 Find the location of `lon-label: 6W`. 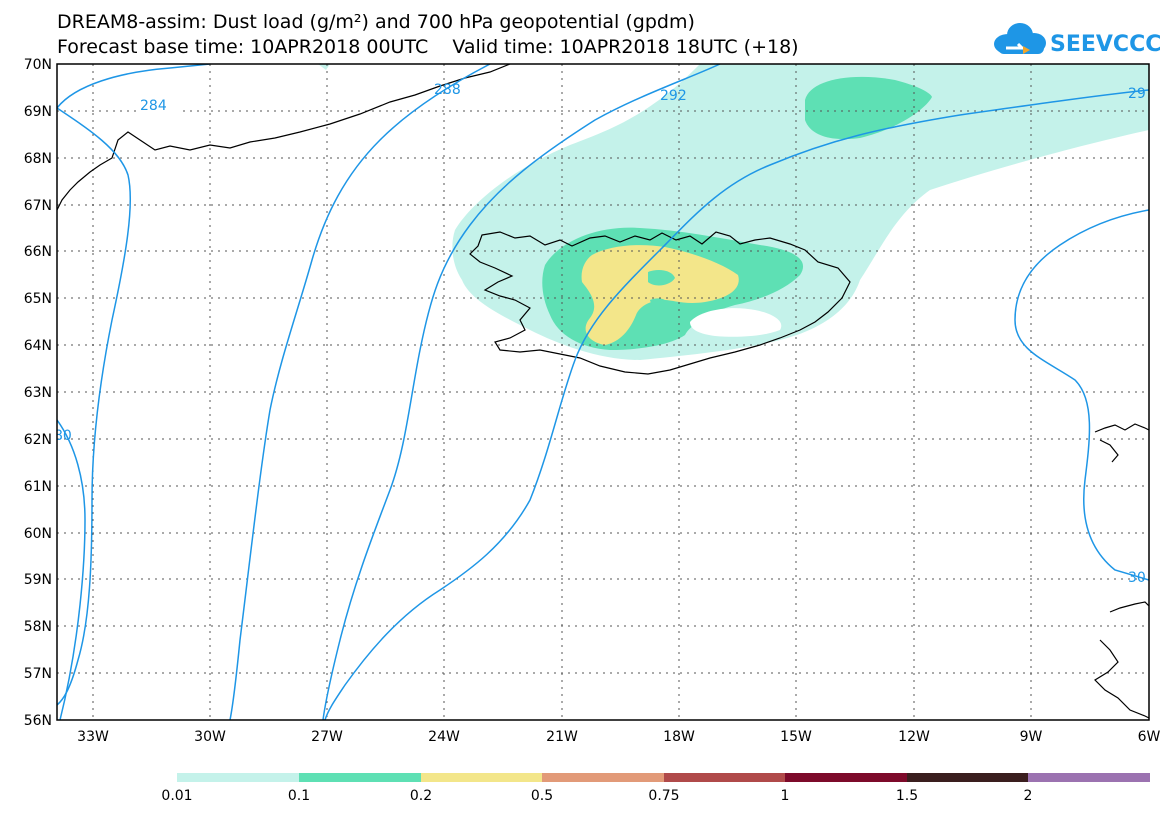

lon-label: 6W is located at coordinates (1149, 737).